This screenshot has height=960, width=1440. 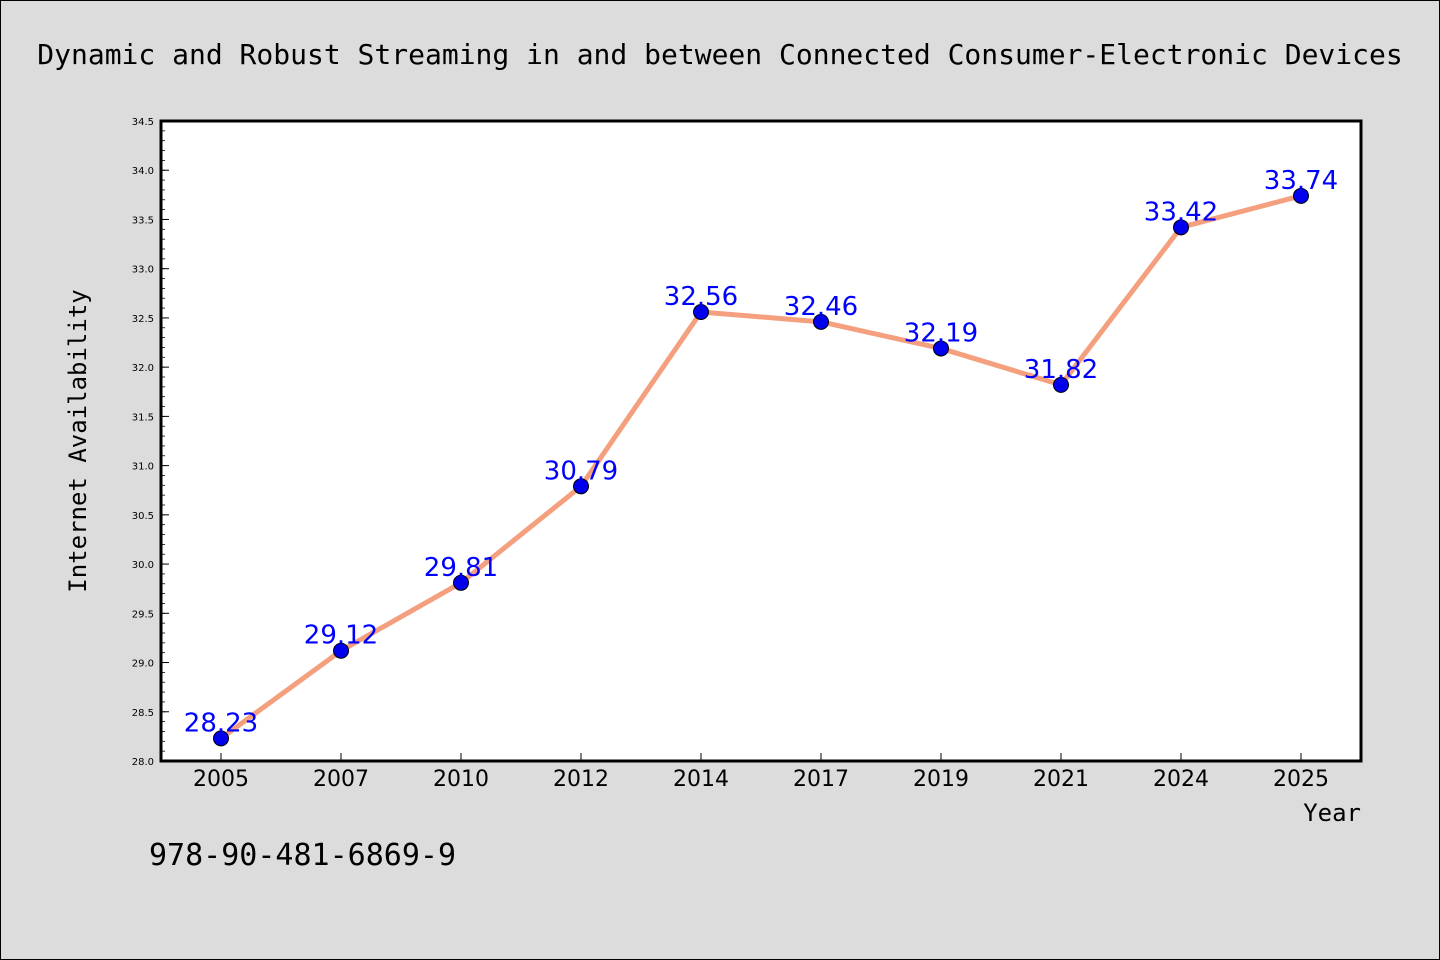 What do you see at coordinates (78, 440) in the screenshot?
I see `y-axis-title: Internet Availability` at bounding box center [78, 440].